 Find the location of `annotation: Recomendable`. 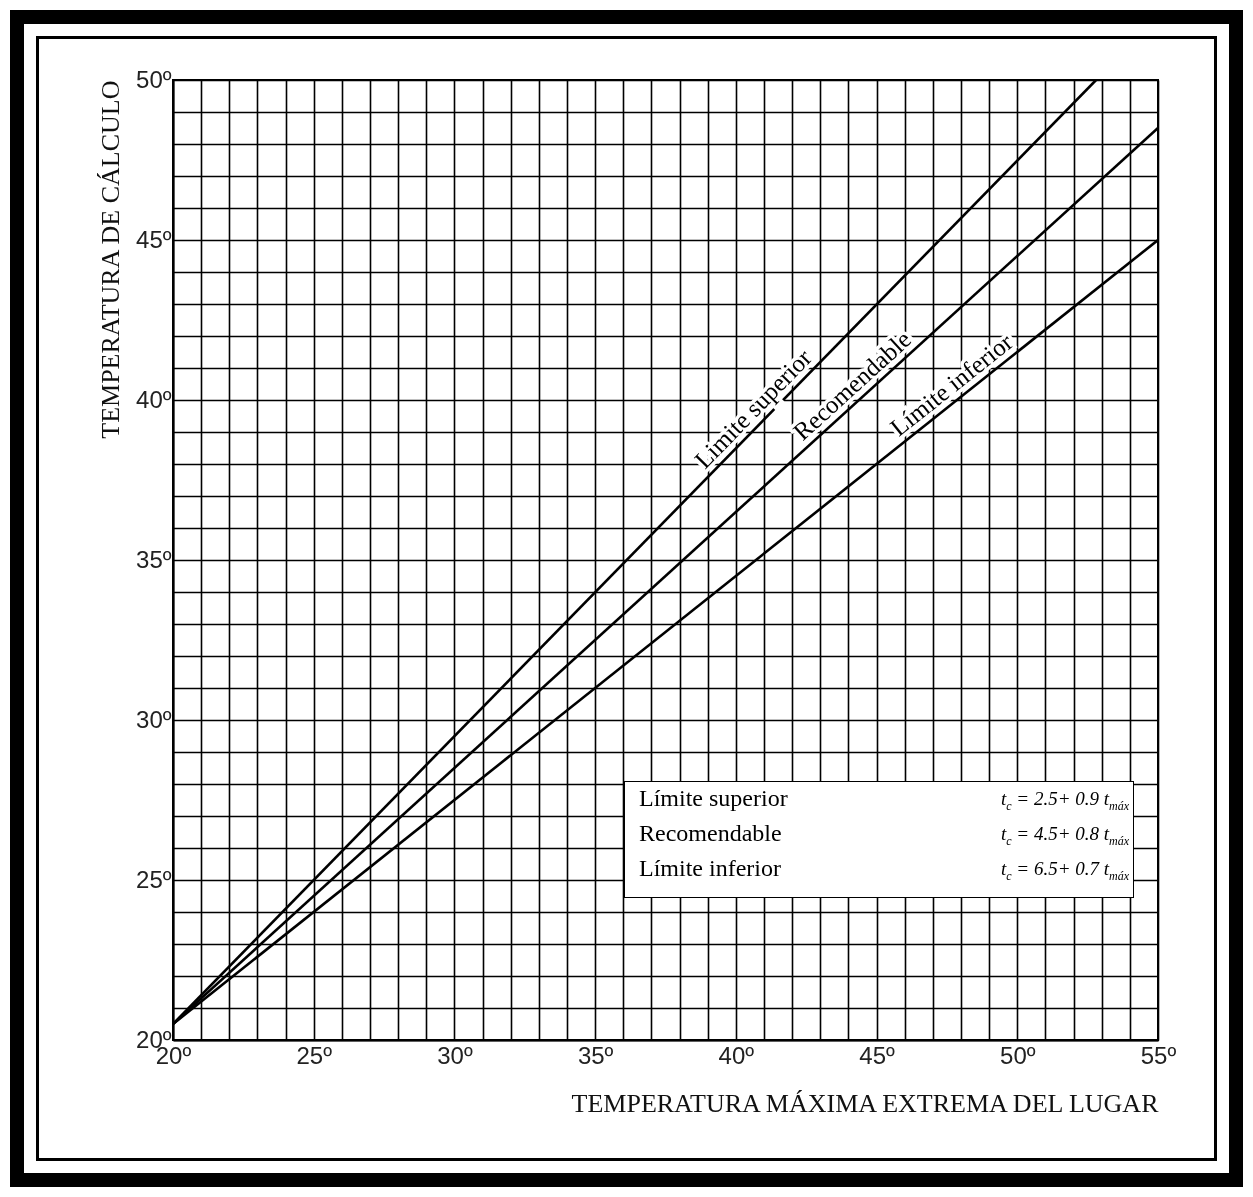

annotation: Recomendable is located at coordinates (711, 833).